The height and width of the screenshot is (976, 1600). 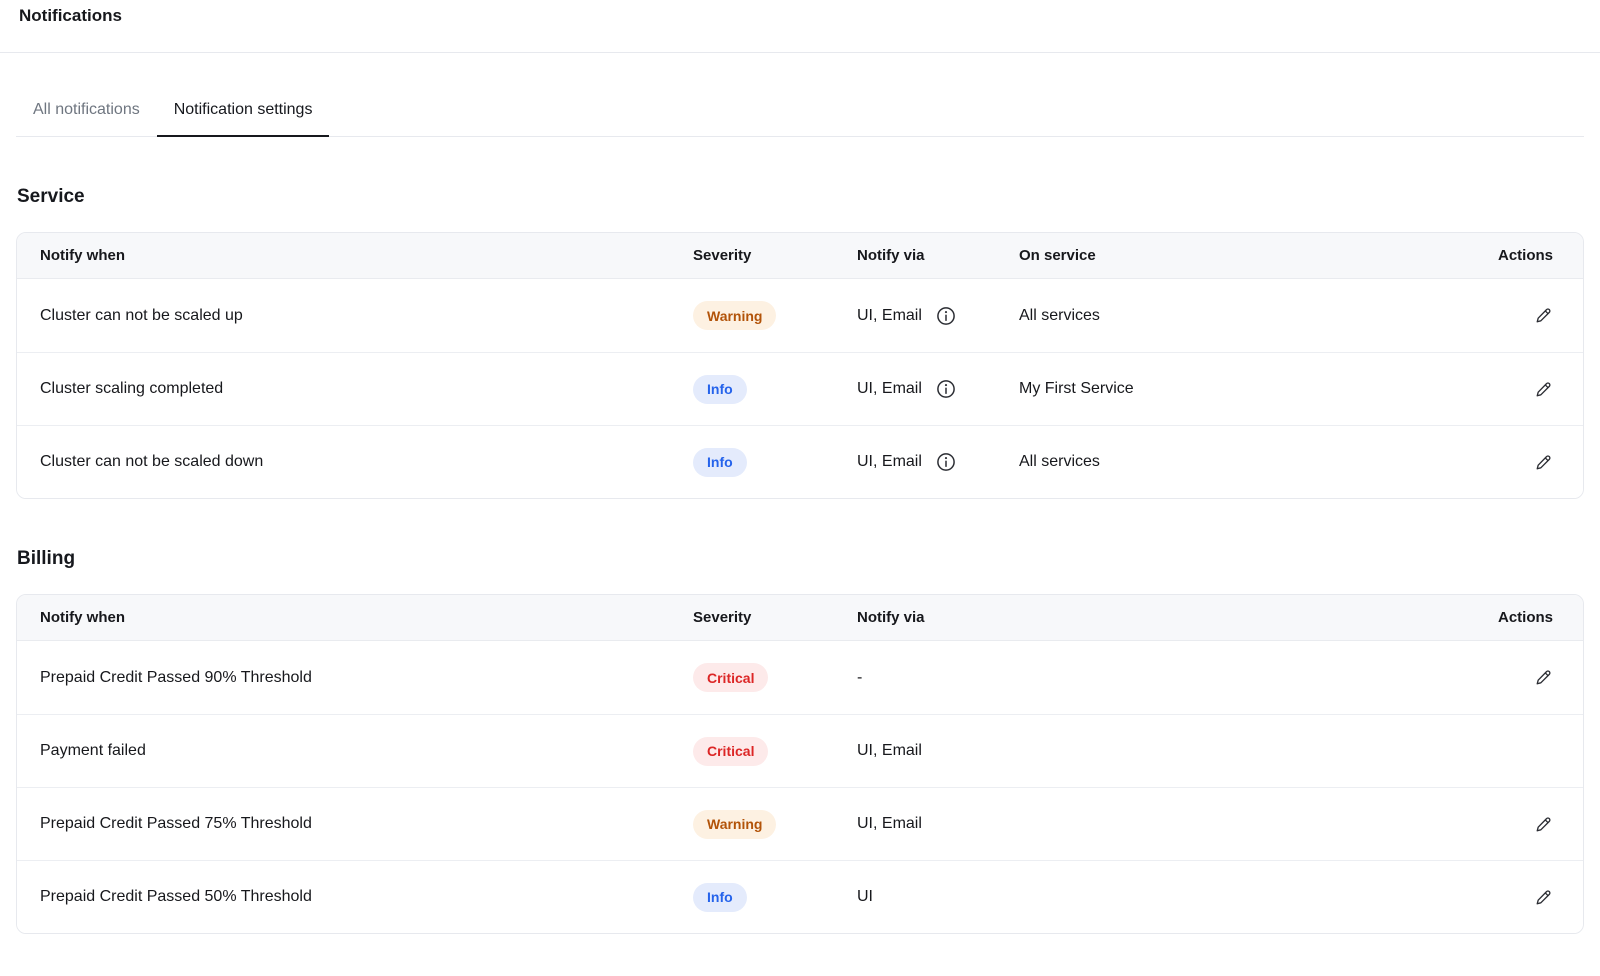 I want to click on tabs-bar: All notifications Notification settings, so click(x=800, y=95).